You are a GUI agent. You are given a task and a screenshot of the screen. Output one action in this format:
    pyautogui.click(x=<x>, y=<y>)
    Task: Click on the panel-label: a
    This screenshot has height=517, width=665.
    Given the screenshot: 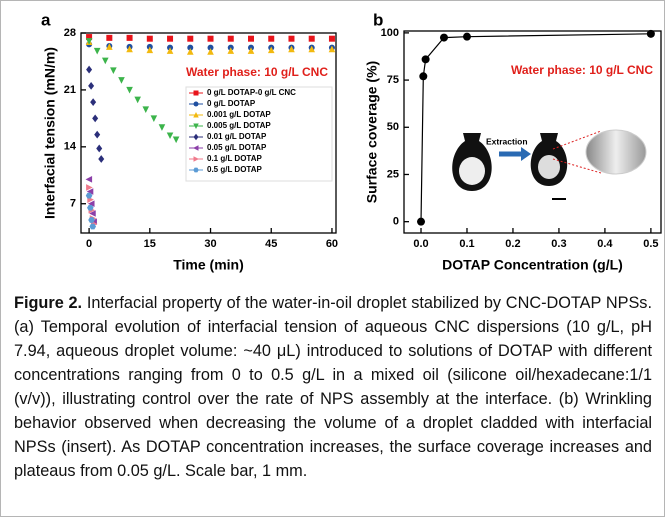 What is the action you would take?
    pyautogui.click(x=46, y=19)
    